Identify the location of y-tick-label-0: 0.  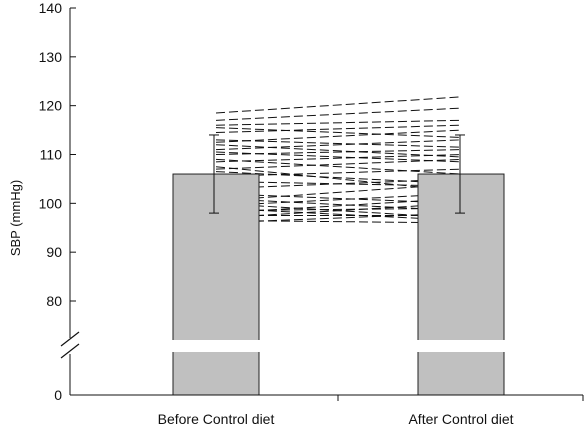
(58, 395).